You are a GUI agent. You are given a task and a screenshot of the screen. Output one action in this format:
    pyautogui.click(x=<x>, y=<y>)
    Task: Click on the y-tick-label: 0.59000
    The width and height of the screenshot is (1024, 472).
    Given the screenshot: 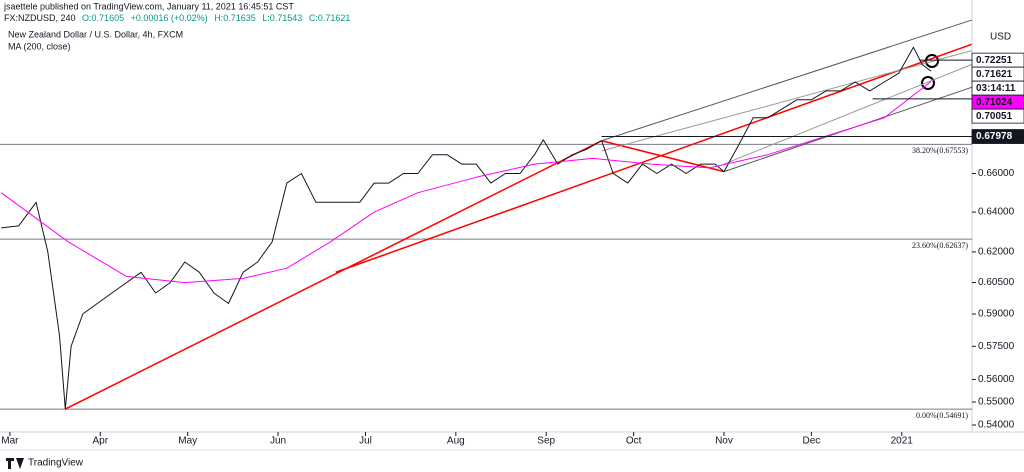 What is the action you would take?
    pyautogui.click(x=996, y=314)
    